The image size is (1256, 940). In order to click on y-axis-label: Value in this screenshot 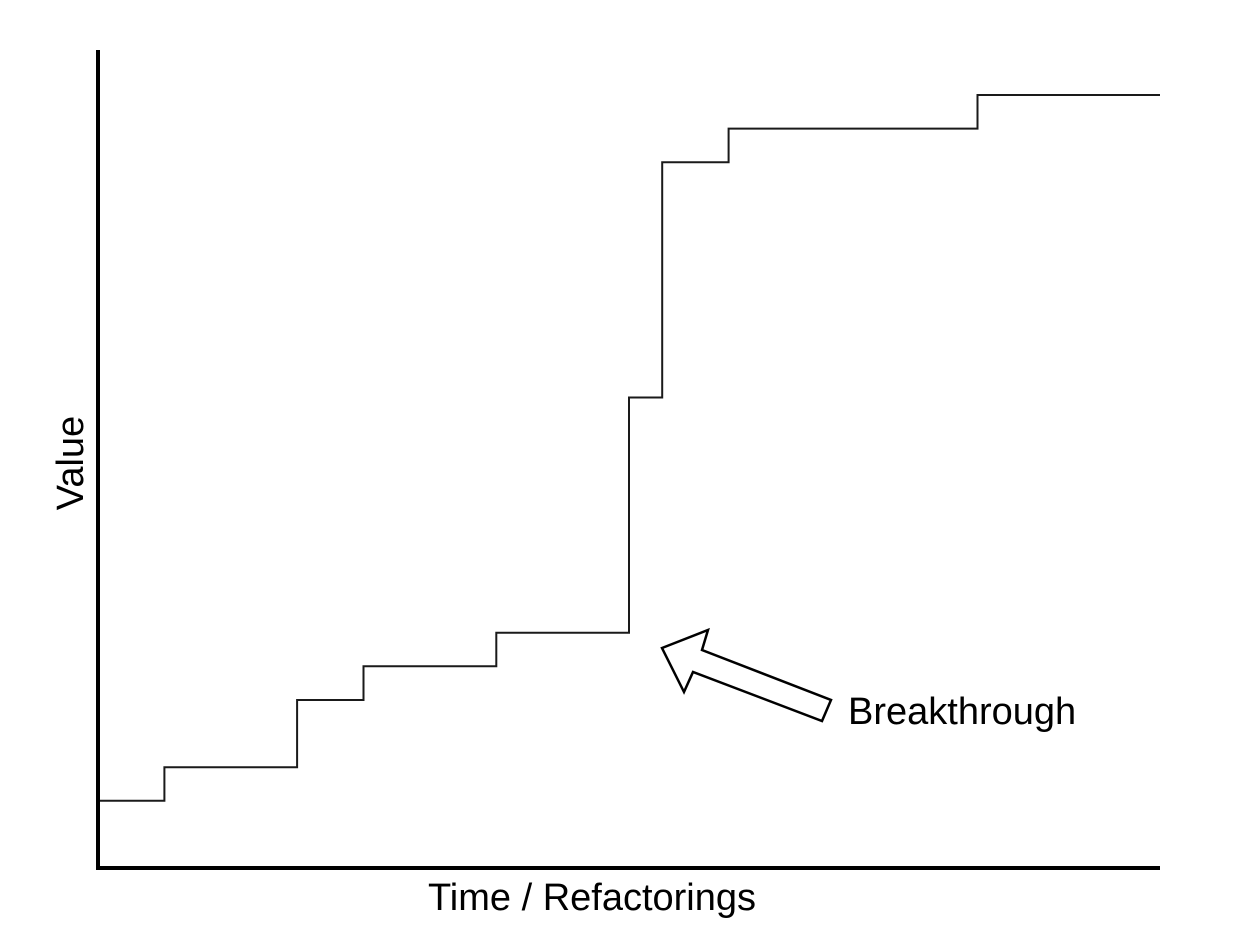, I will do `click(71, 463)`.